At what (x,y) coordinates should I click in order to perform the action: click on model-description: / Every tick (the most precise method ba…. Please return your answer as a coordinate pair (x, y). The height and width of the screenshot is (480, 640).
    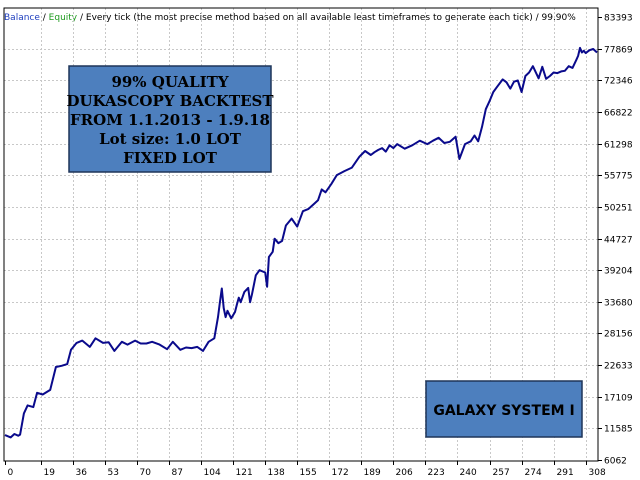
    Looking at the image, I should click on (326, 18).